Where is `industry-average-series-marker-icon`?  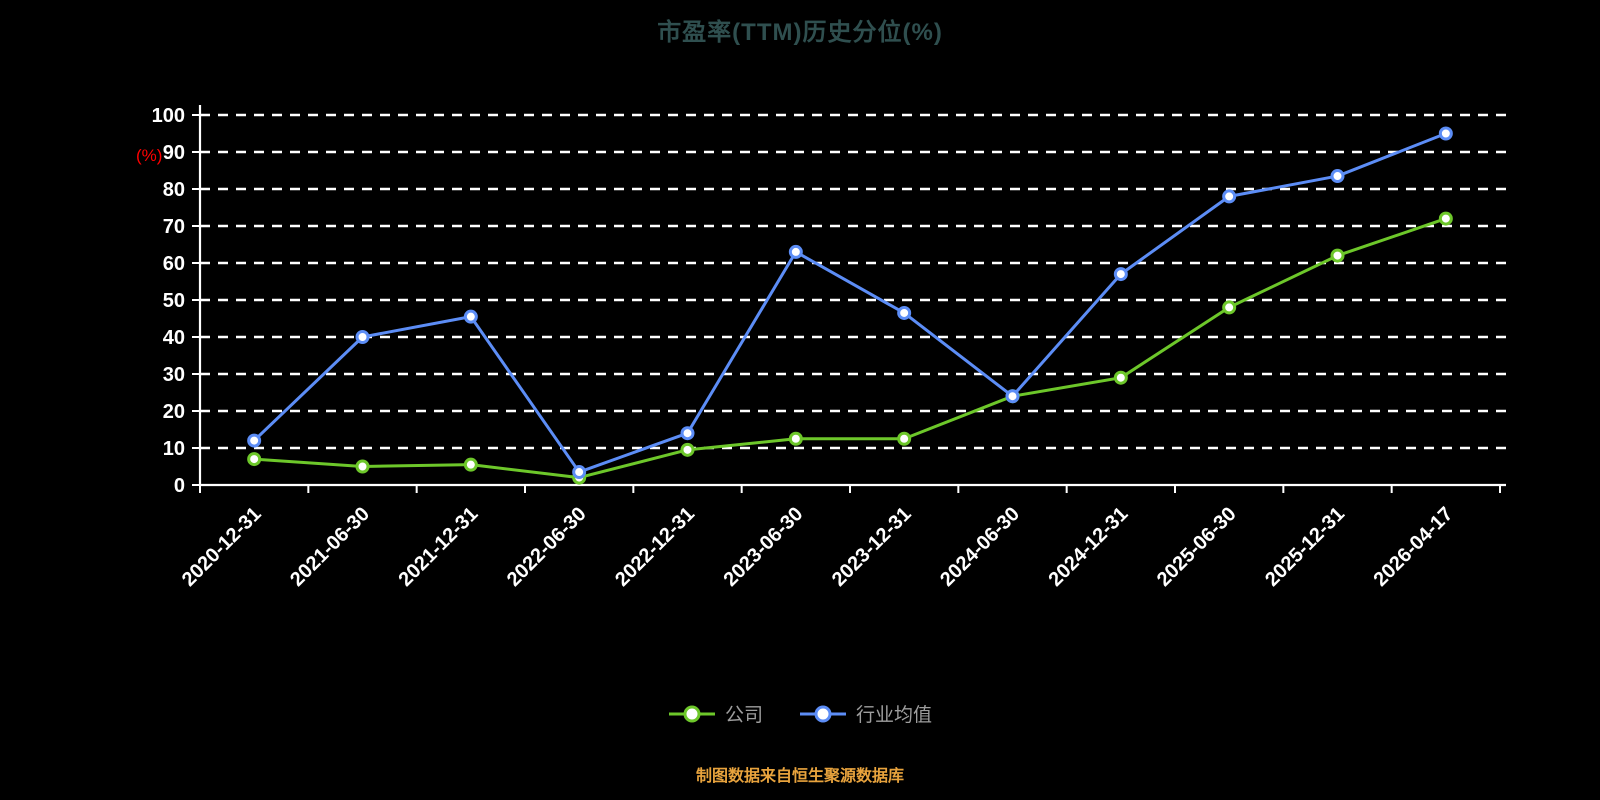
industry-average-series-marker-icon is located at coordinates (823, 713).